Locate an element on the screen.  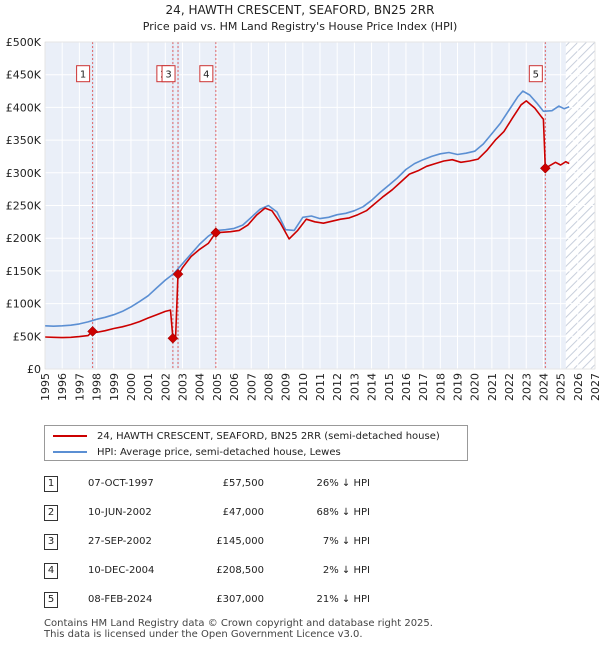
x-tick-label: 2018 is located at coordinates (440, 387).